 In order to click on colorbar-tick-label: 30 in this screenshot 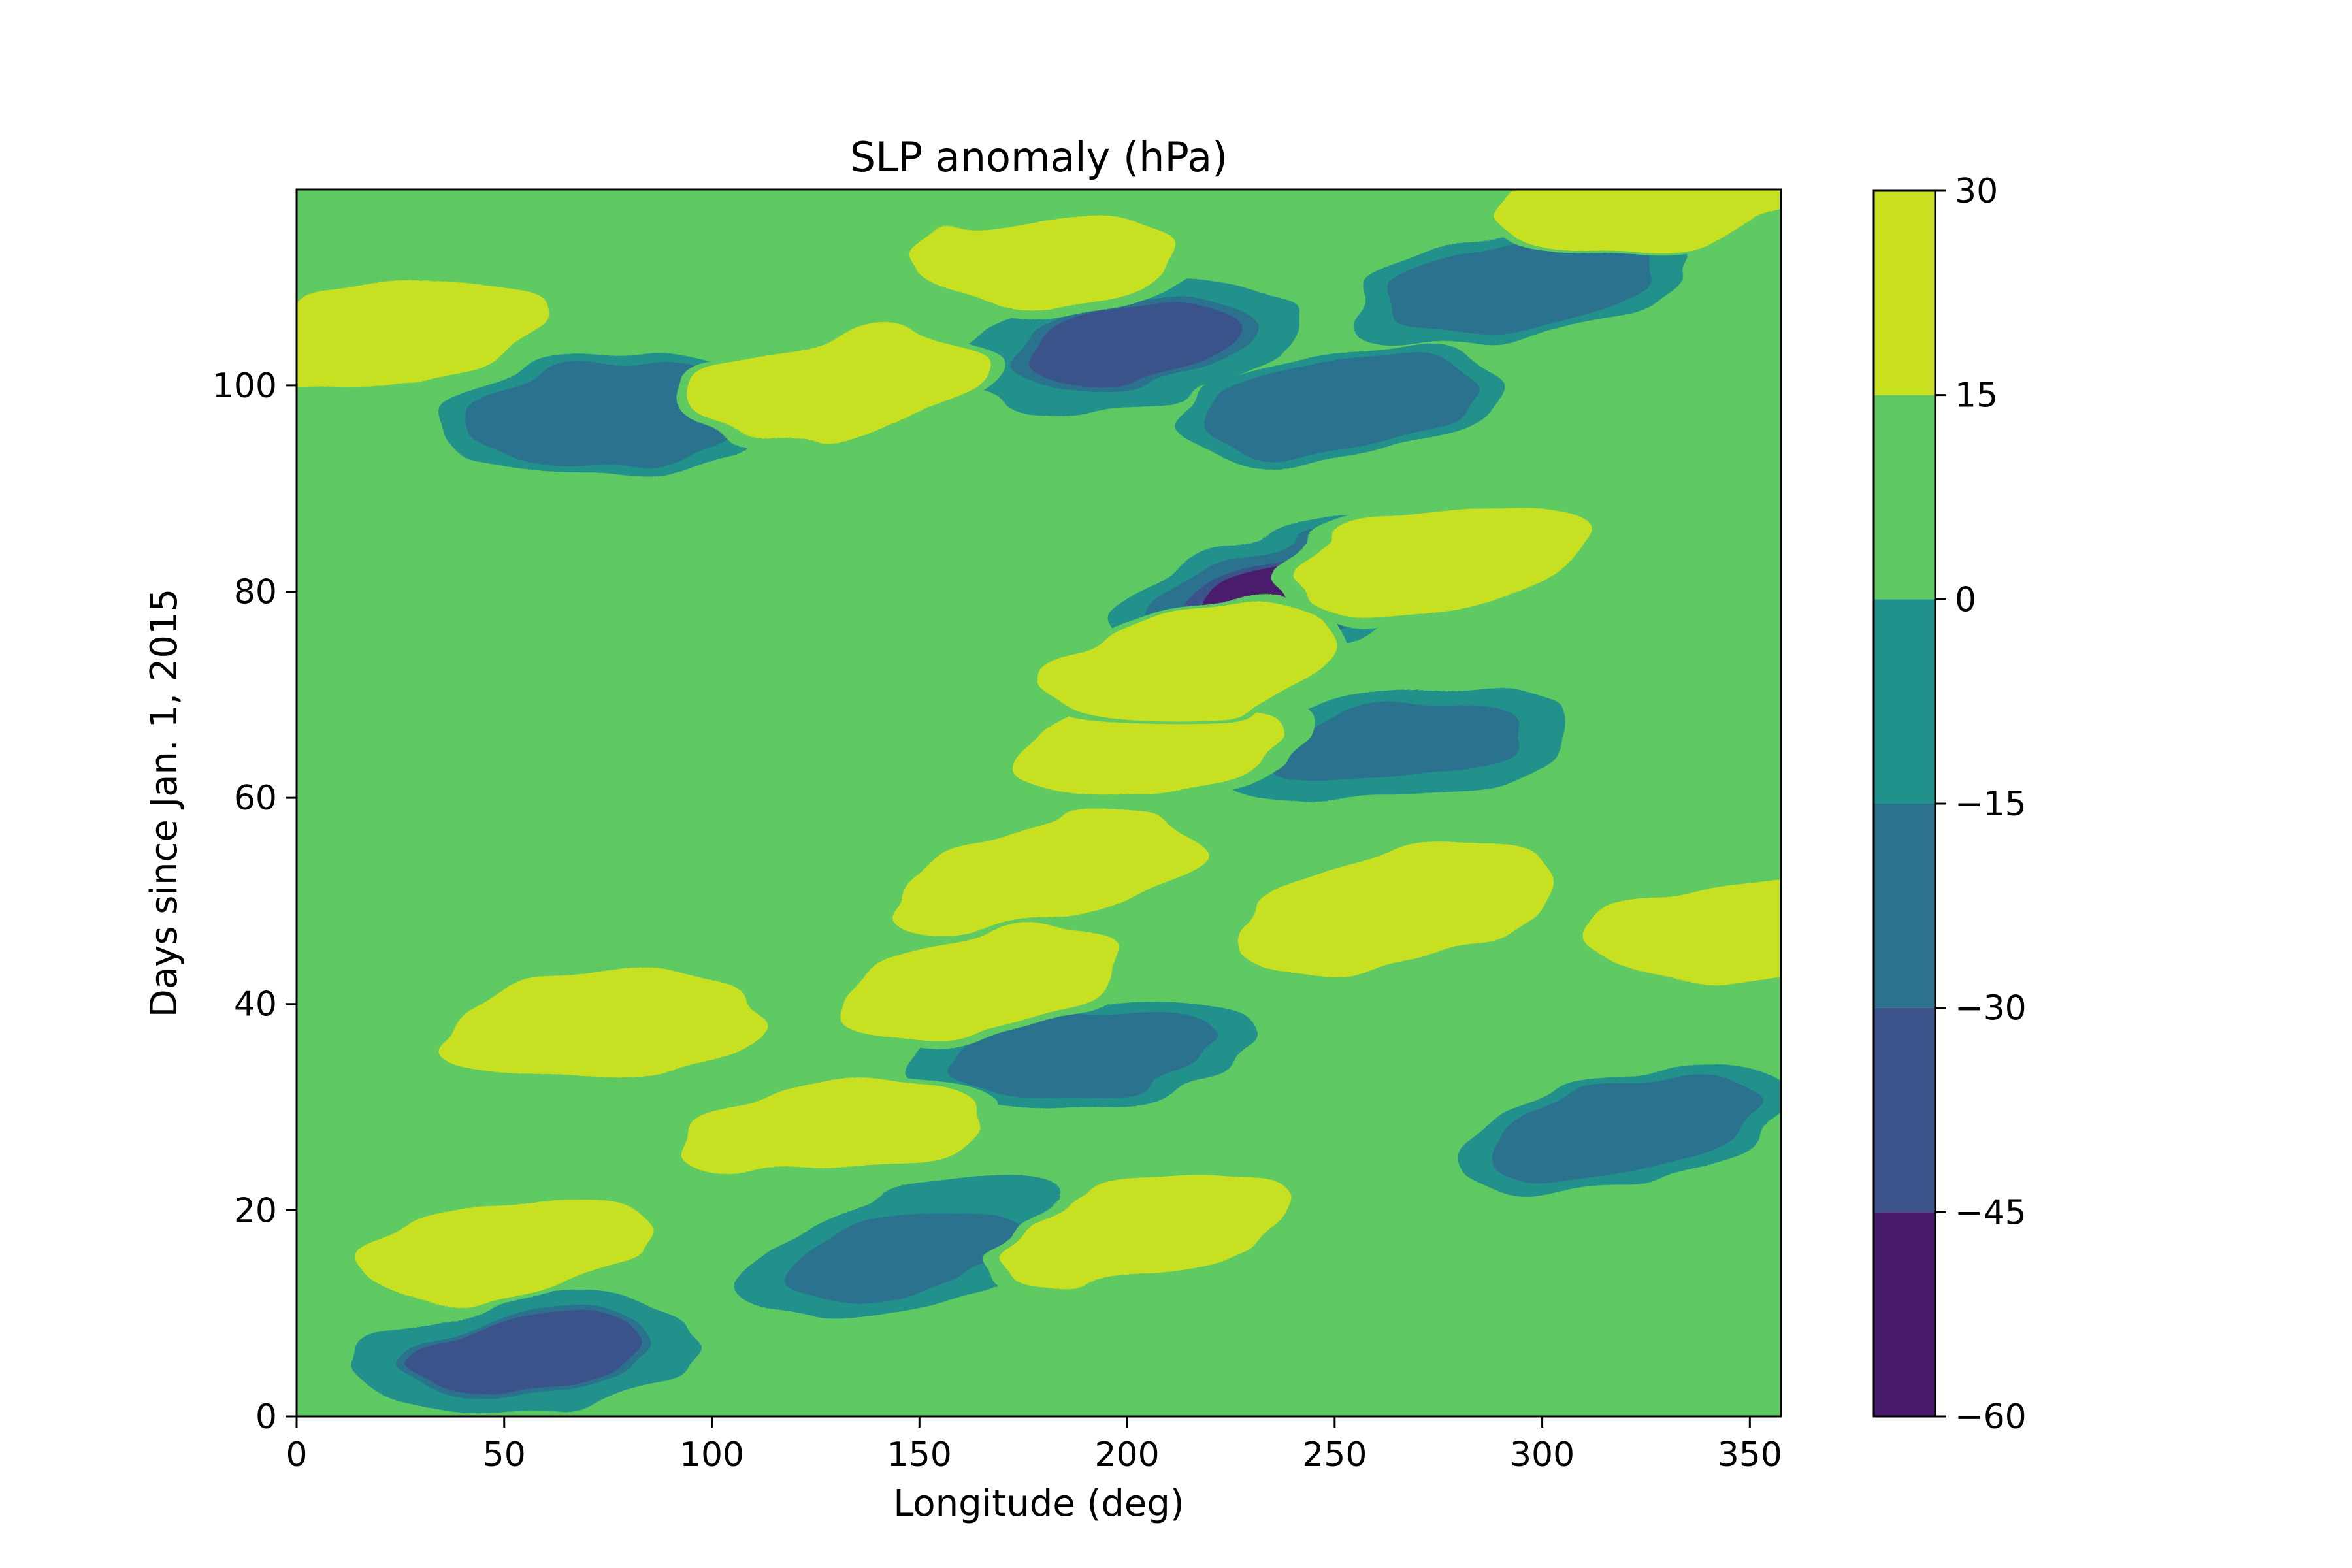, I will do `click(1976, 191)`.